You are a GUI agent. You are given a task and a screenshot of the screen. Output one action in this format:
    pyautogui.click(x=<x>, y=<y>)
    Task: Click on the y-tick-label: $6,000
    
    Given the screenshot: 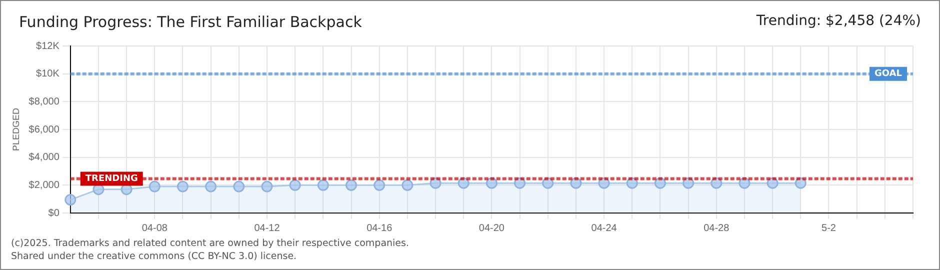 What is the action you would take?
    pyautogui.click(x=44, y=130)
    